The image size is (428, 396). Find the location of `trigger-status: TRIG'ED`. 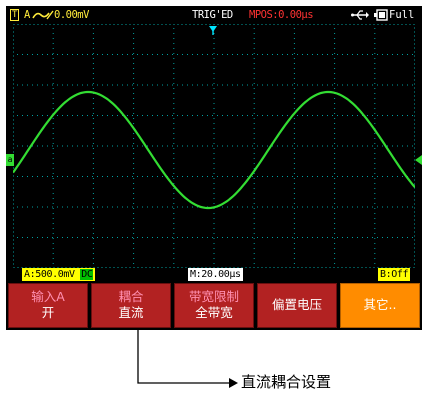

trigger-status: TRIG'ED is located at coordinates (212, 15).